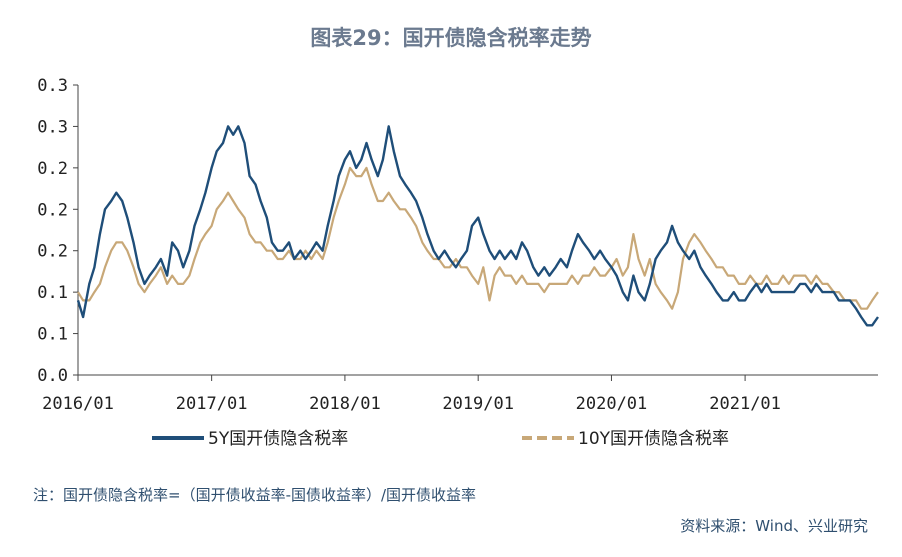 Image resolution: width=902 pixels, height=557 pixels. Describe the element at coordinates (745, 404) in the screenshot. I see `x-tick-label: 2021/01` at that location.